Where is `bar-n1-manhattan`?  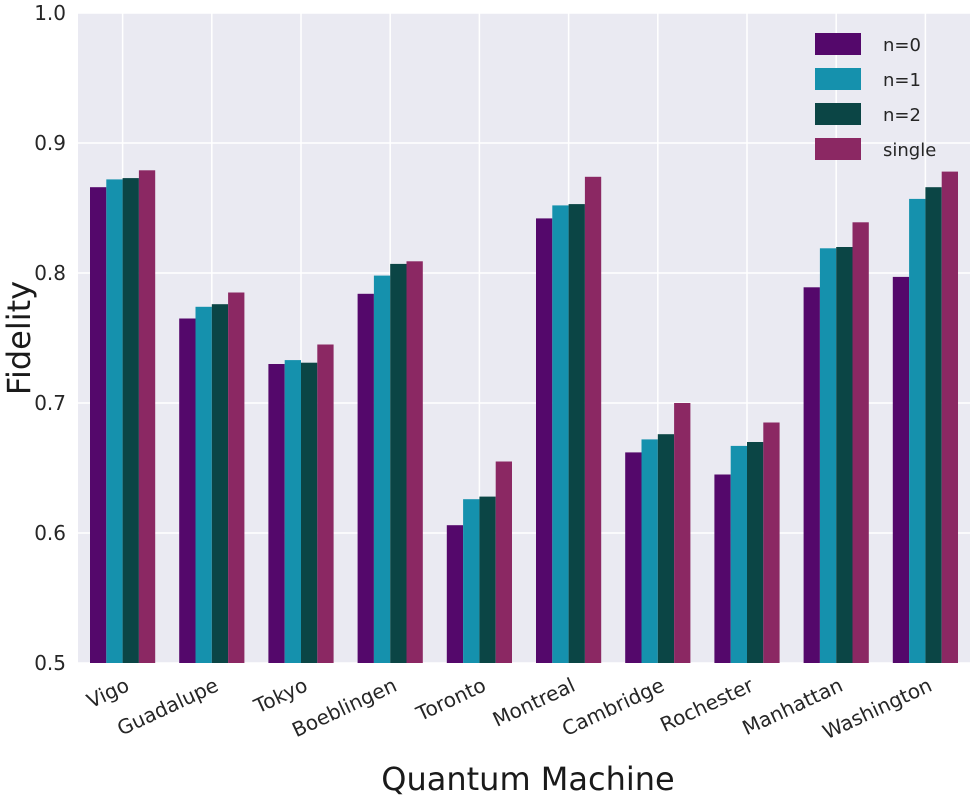
bar-n1-manhattan is located at coordinates (828, 456).